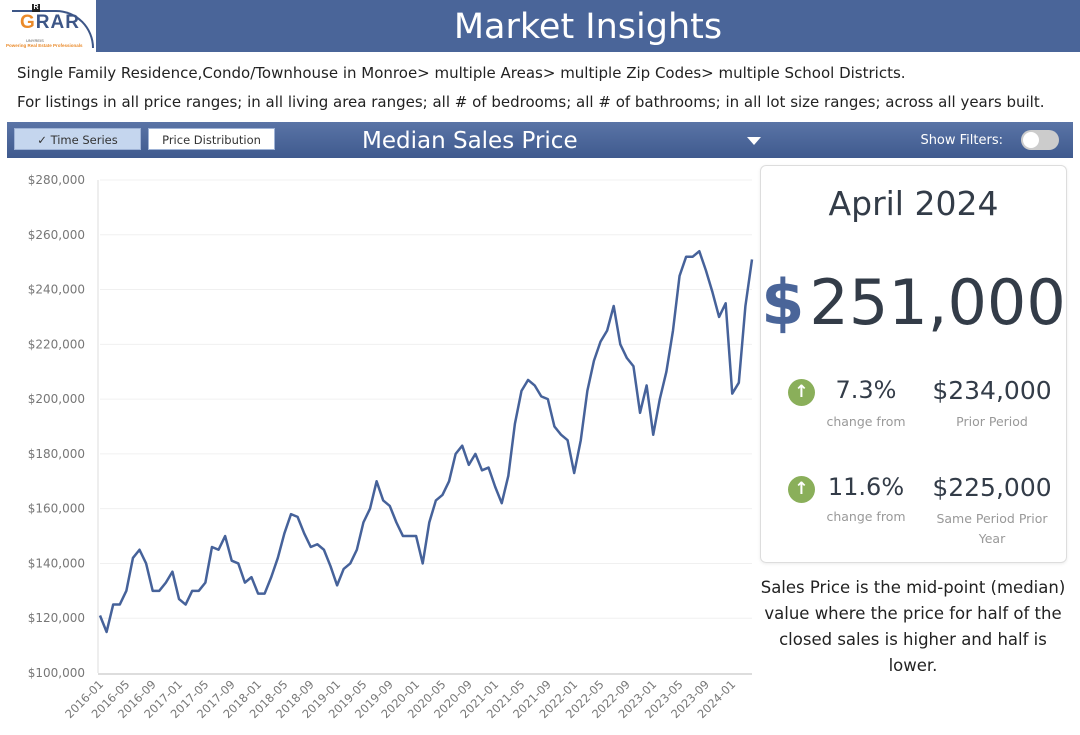 This screenshot has height=735, width=1080. I want to click on toggle-knob, so click(1031, 140).